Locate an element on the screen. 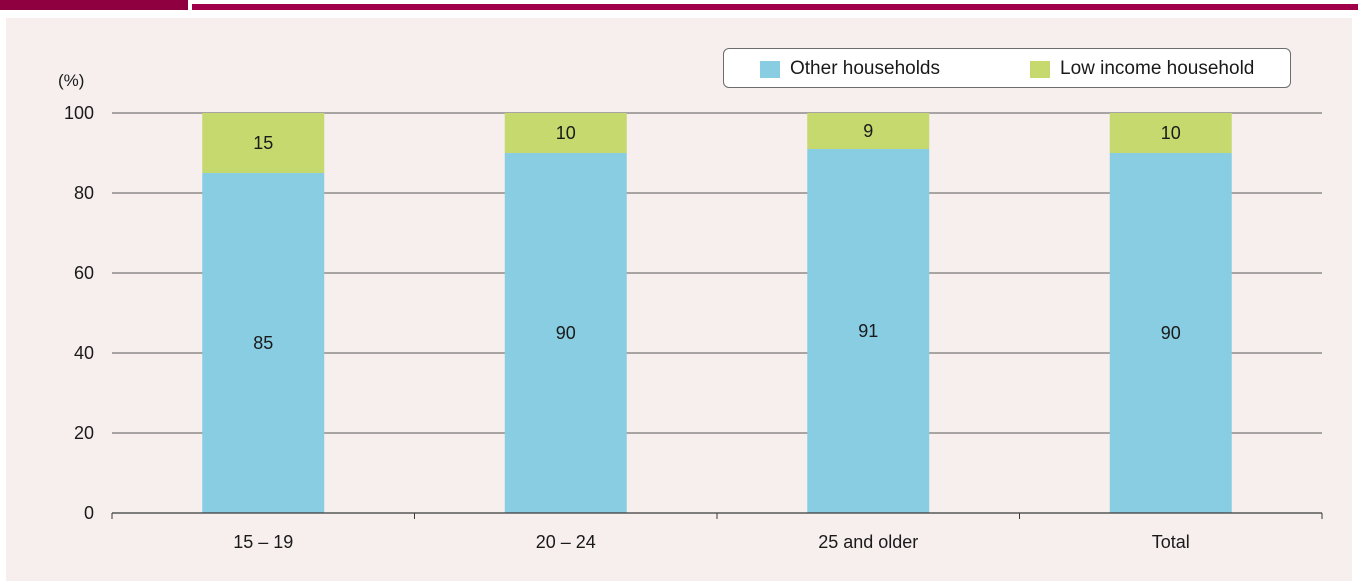  legend-label-other-households: Other households is located at coordinates (865, 68).